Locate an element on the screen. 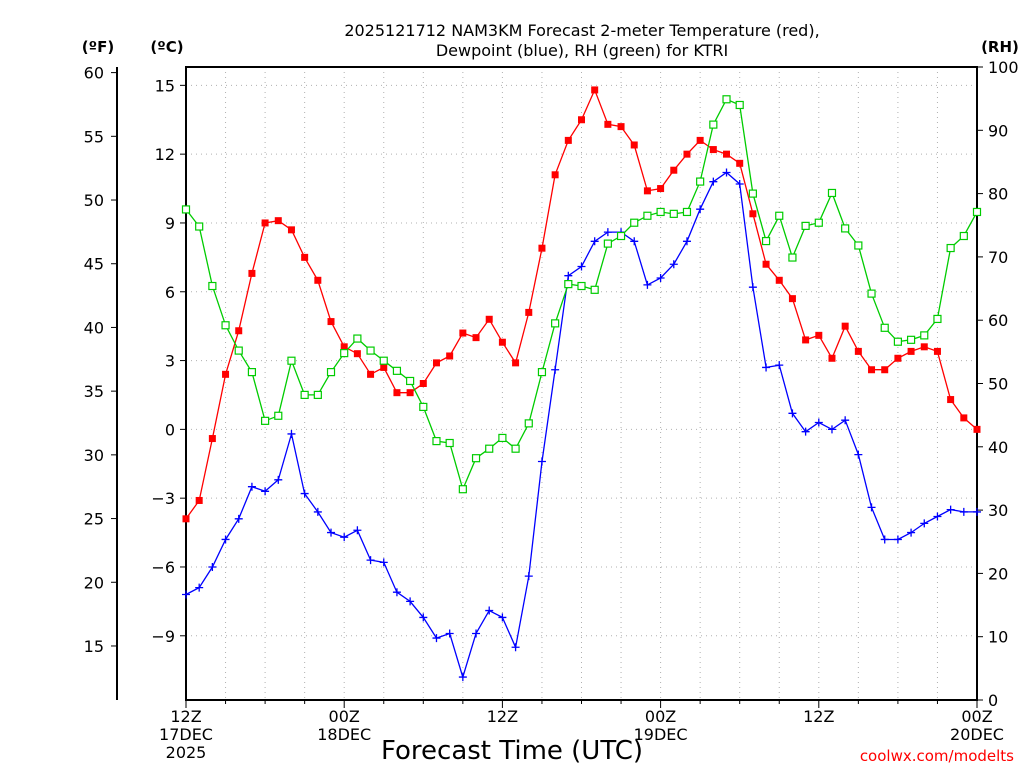 Image resolution: width=1024 pixels, height=768 pixels. celsius-tick-label: 3 is located at coordinates (170, 361).